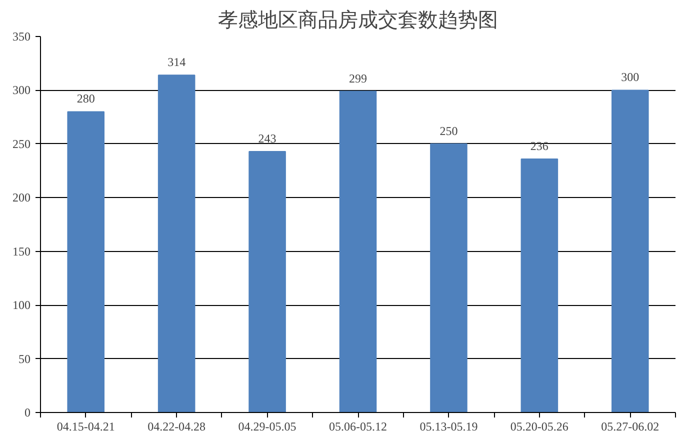  Describe the element at coordinates (539, 426) in the screenshot. I see `x-tick-label: 05.20-05.26` at that location.